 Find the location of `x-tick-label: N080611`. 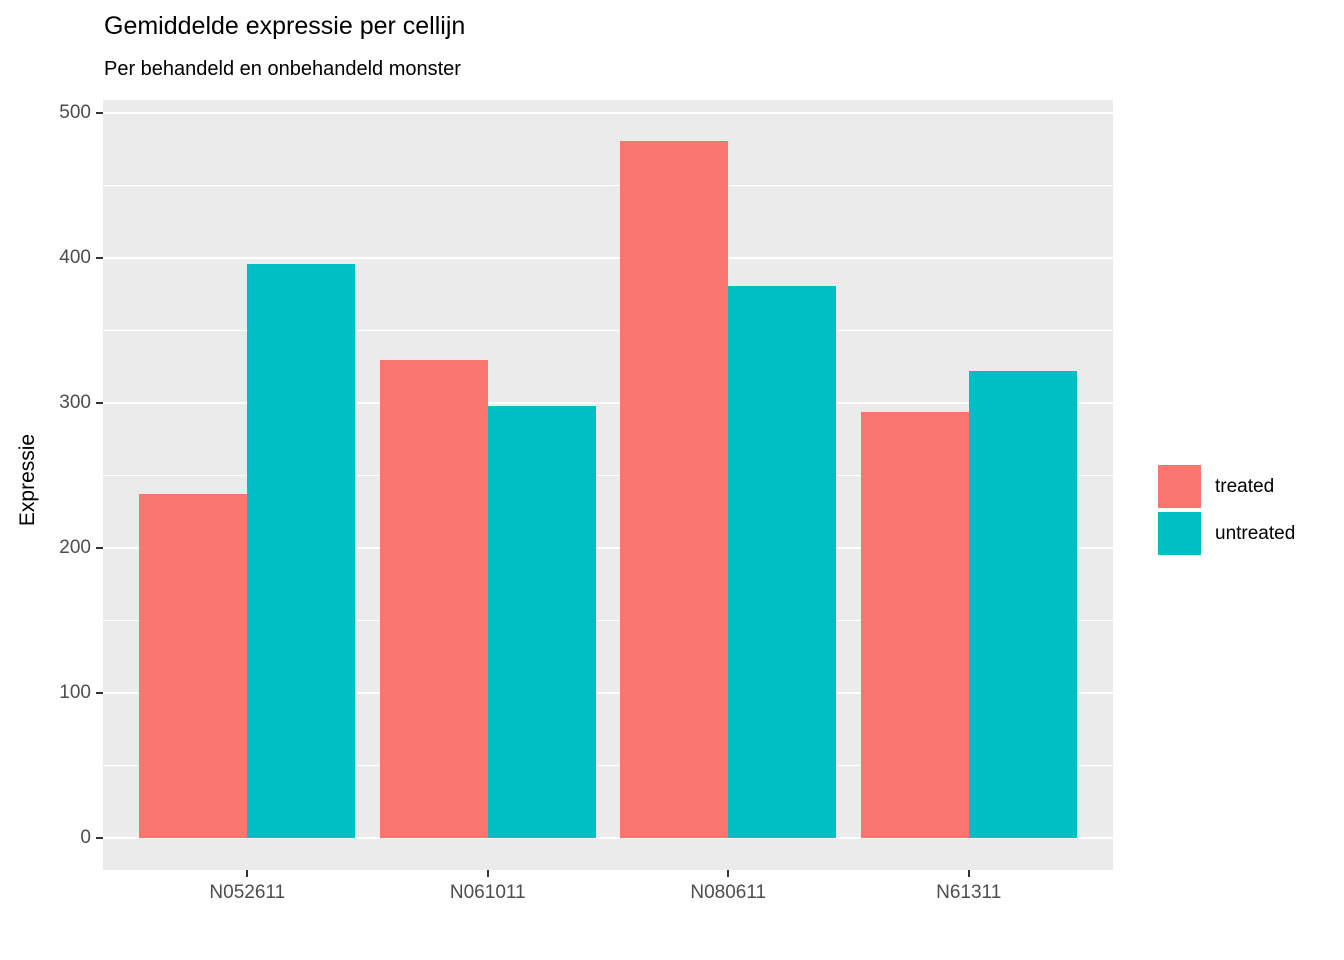

x-tick-label: N080611 is located at coordinates (728, 892).